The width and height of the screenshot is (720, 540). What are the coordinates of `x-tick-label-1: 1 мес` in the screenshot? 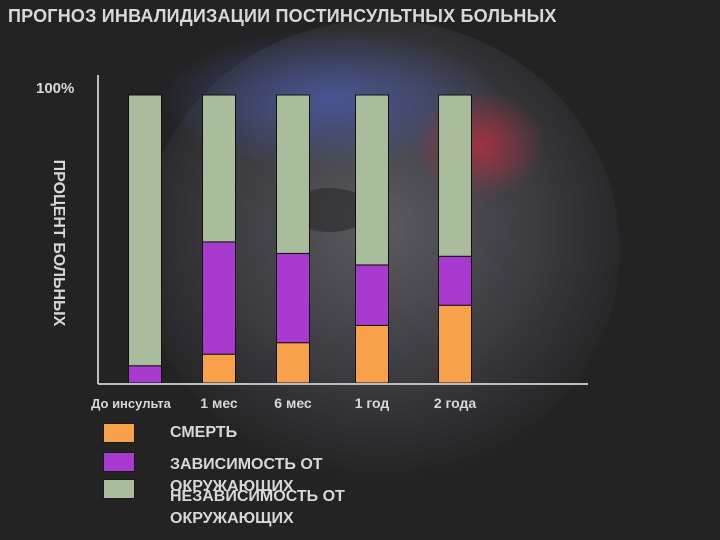 It's located at (219, 403).